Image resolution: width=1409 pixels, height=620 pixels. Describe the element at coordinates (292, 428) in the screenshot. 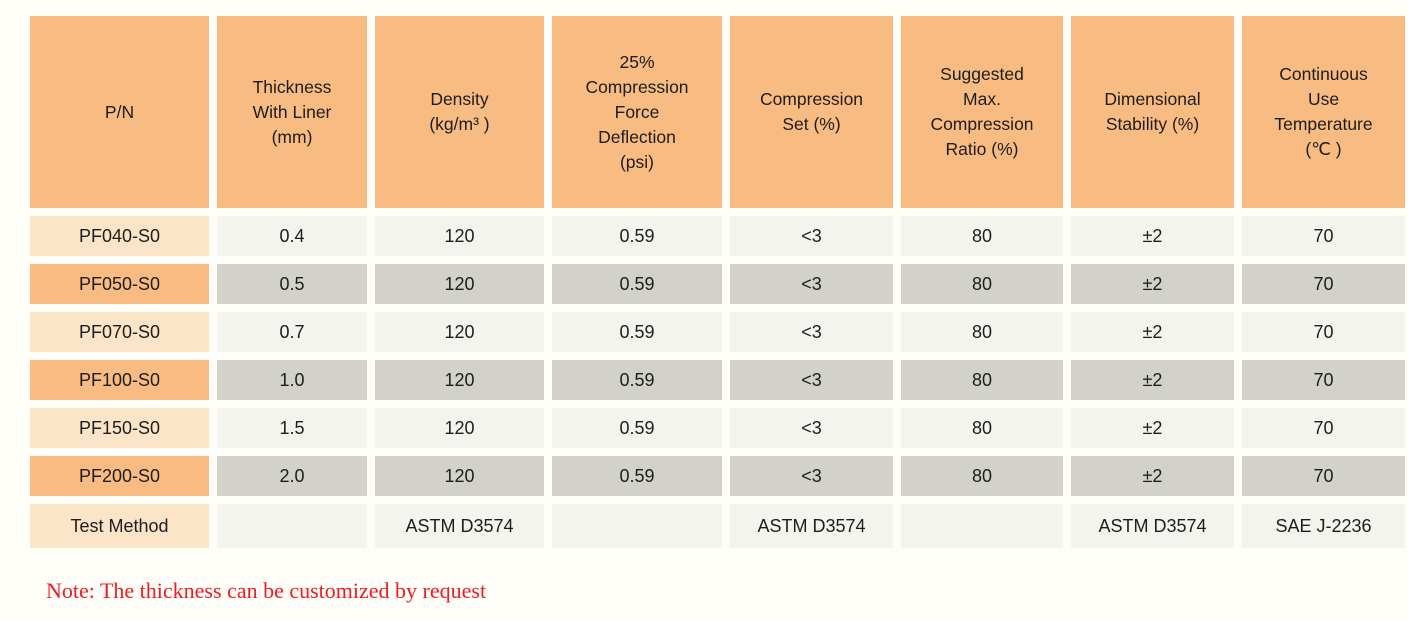

I see `table-cell: 1.5` at that location.